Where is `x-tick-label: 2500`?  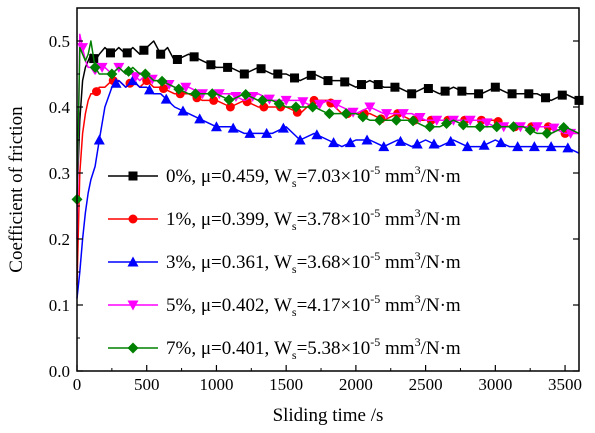 x-tick-label: 2500 is located at coordinates (426, 384).